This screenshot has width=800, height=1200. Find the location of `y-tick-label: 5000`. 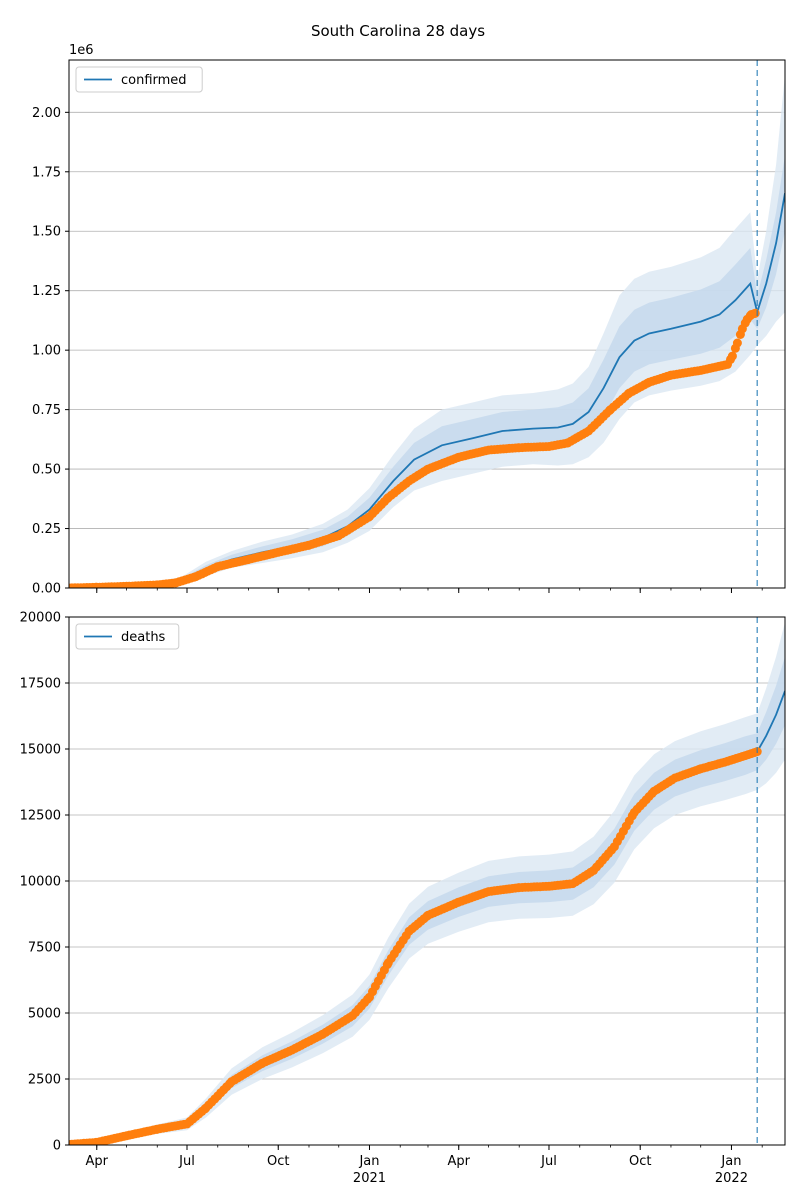

y-tick-label: 5000 is located at coordinates (44, 1014).